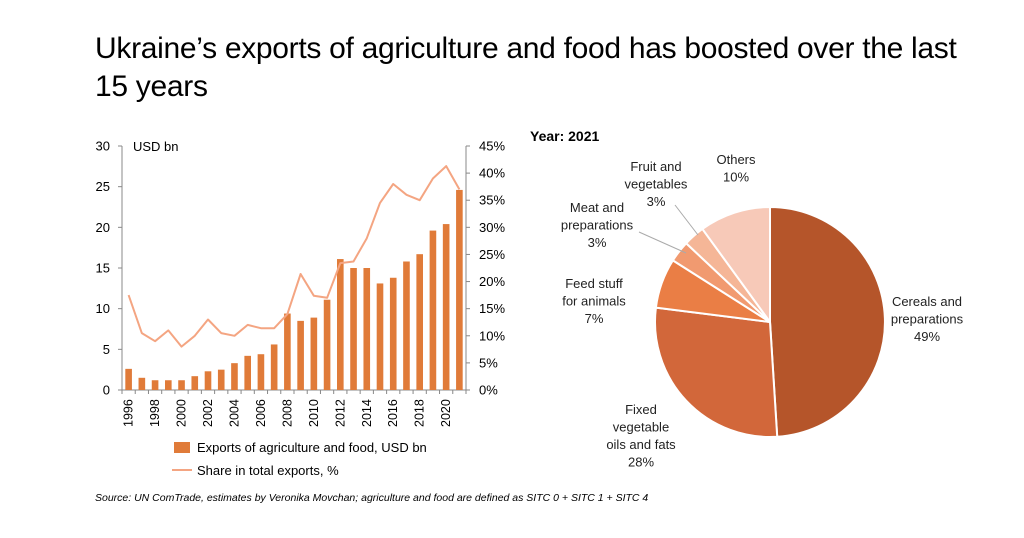 The width and height of the screenshot is (1024, 538). What do you see at coordinates (594, 283) in the screenshot?
I see `pie-slice-label: Feed stuff` at bounding box center [594, 283].